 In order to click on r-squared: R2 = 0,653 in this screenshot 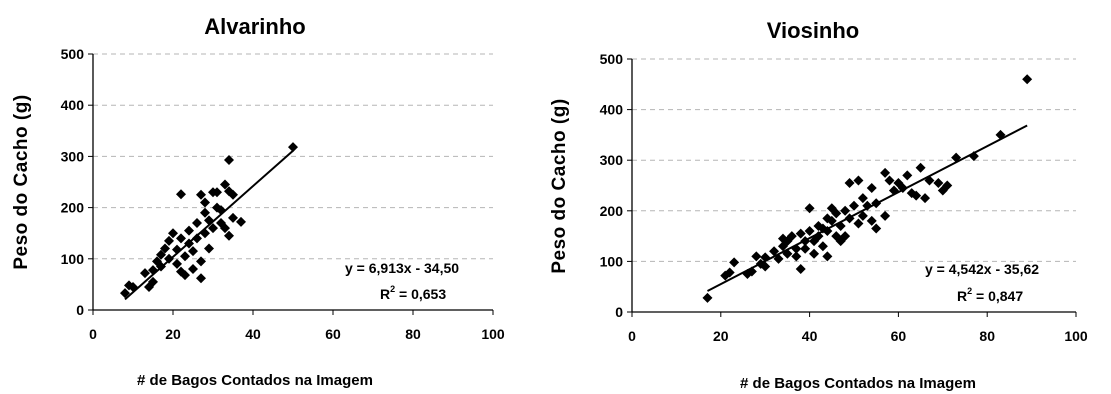, I will do `click(413, 293)`.